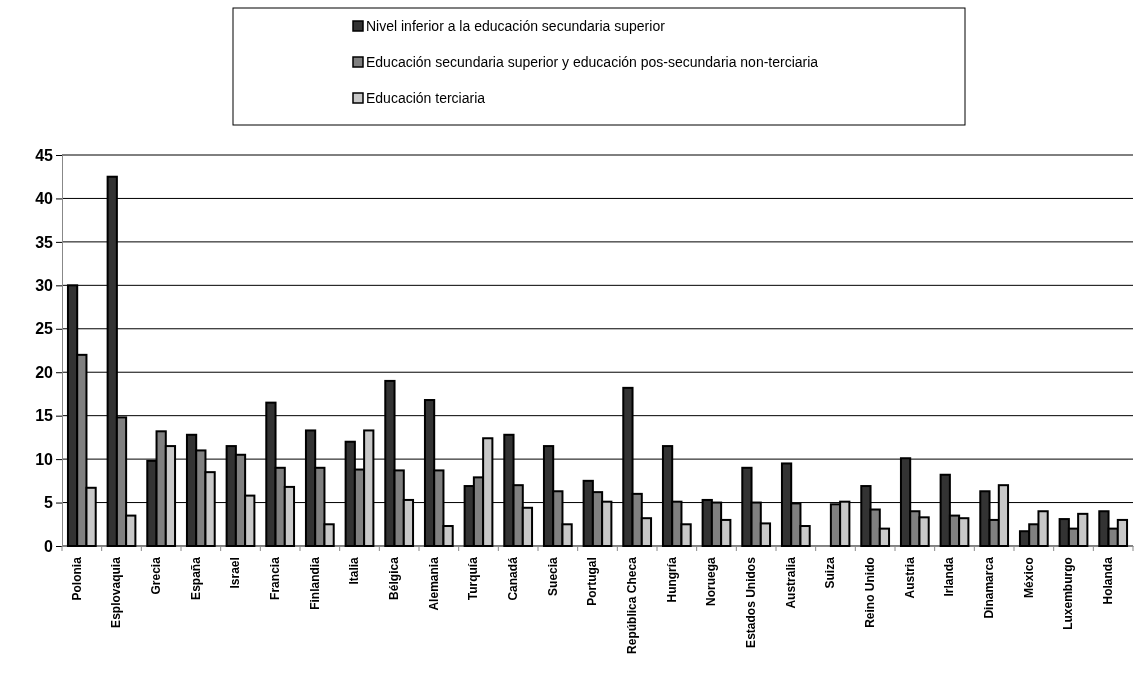 The width and height of the screenshot is (1134, 688). Describe the element at coordinates (44, 416) in the screenshot. I see `y-tick-label: 15` at that location.